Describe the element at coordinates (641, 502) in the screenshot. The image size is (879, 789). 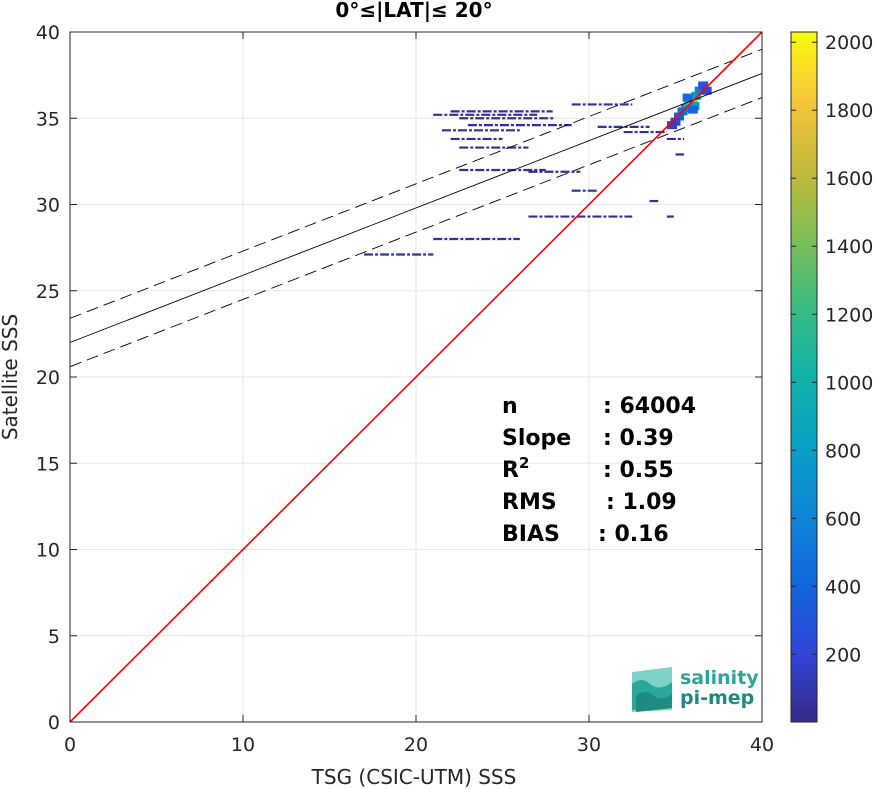
I see `stat-value: : 1.09` at that location.